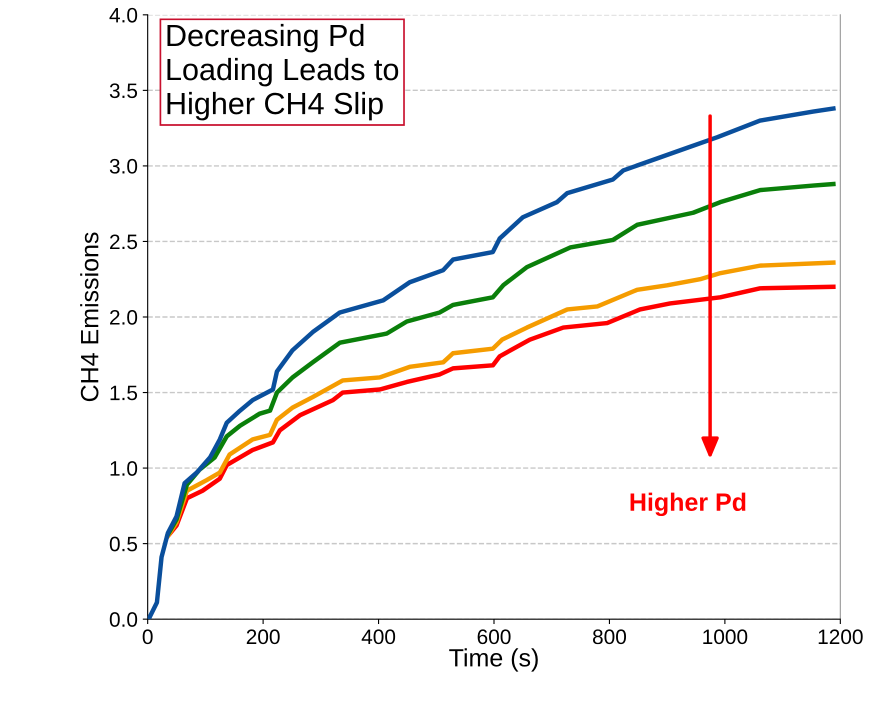  Describe the element at coordinates (609, 636) in the screenshot. I see `x-tick-label: 800` at that location.